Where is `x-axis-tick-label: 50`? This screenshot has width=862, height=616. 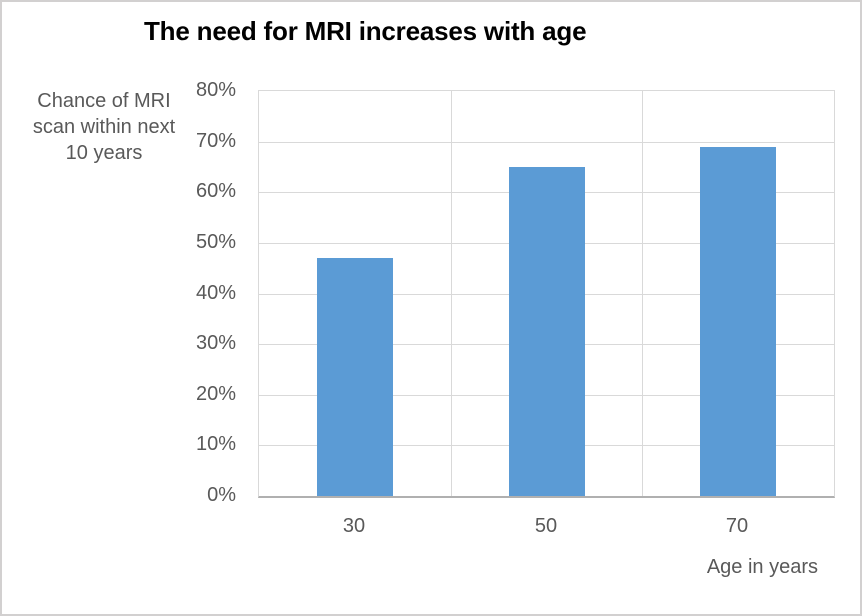 x-axis-tick-label: 50 is located at coordinates (546, 526).